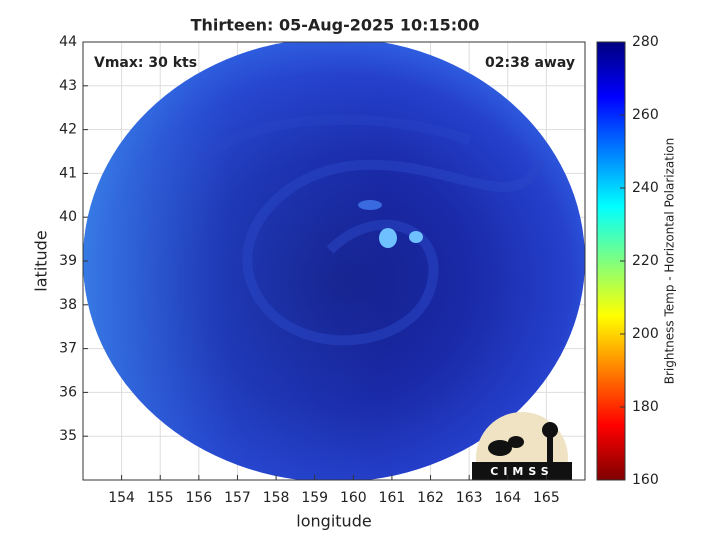 This screenshot has height=540, width=720. I want to click on x-tick-label: 161, so click(392, 498).